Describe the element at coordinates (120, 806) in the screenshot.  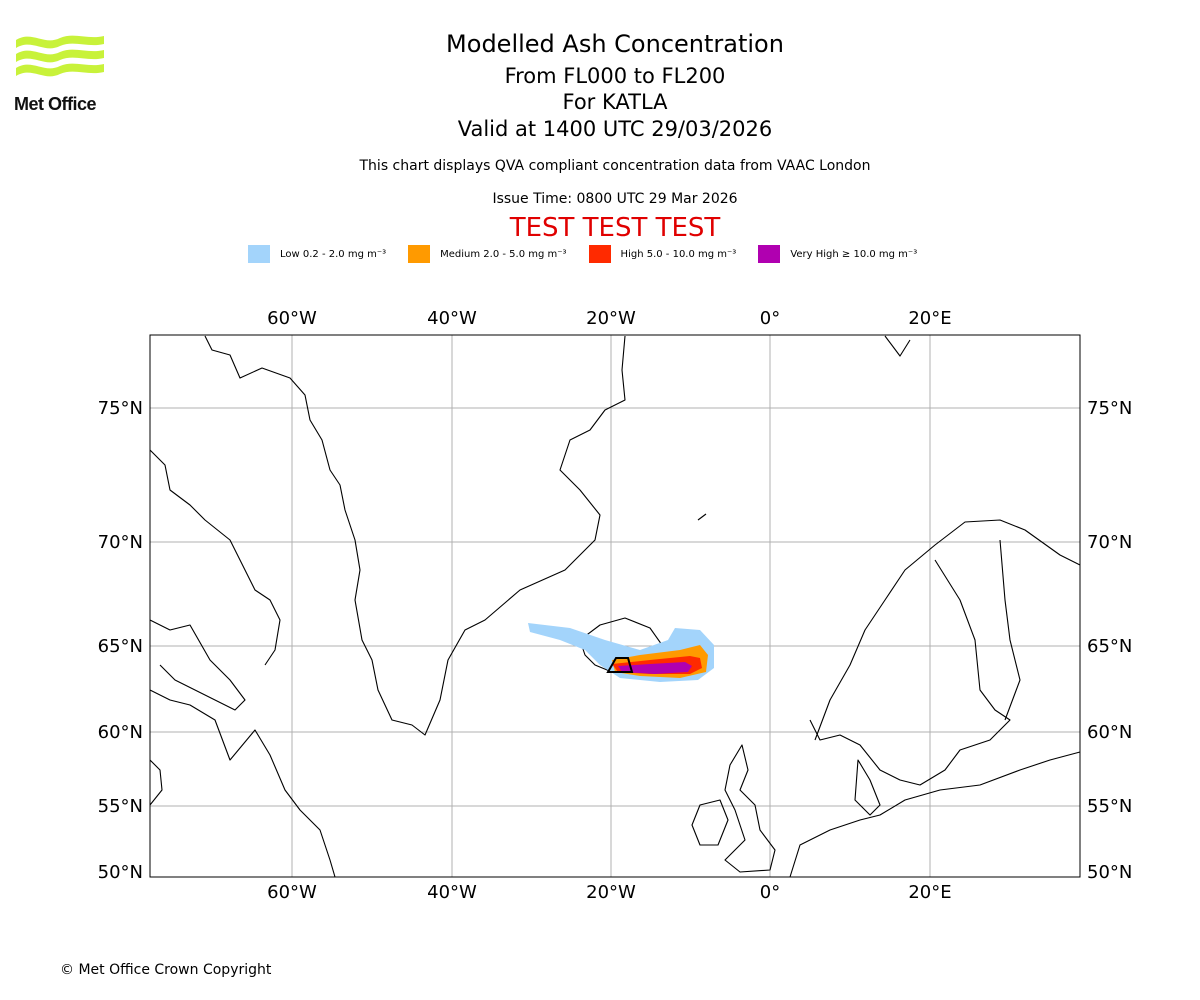
I see `lat-label-left: 55°N` at that location.